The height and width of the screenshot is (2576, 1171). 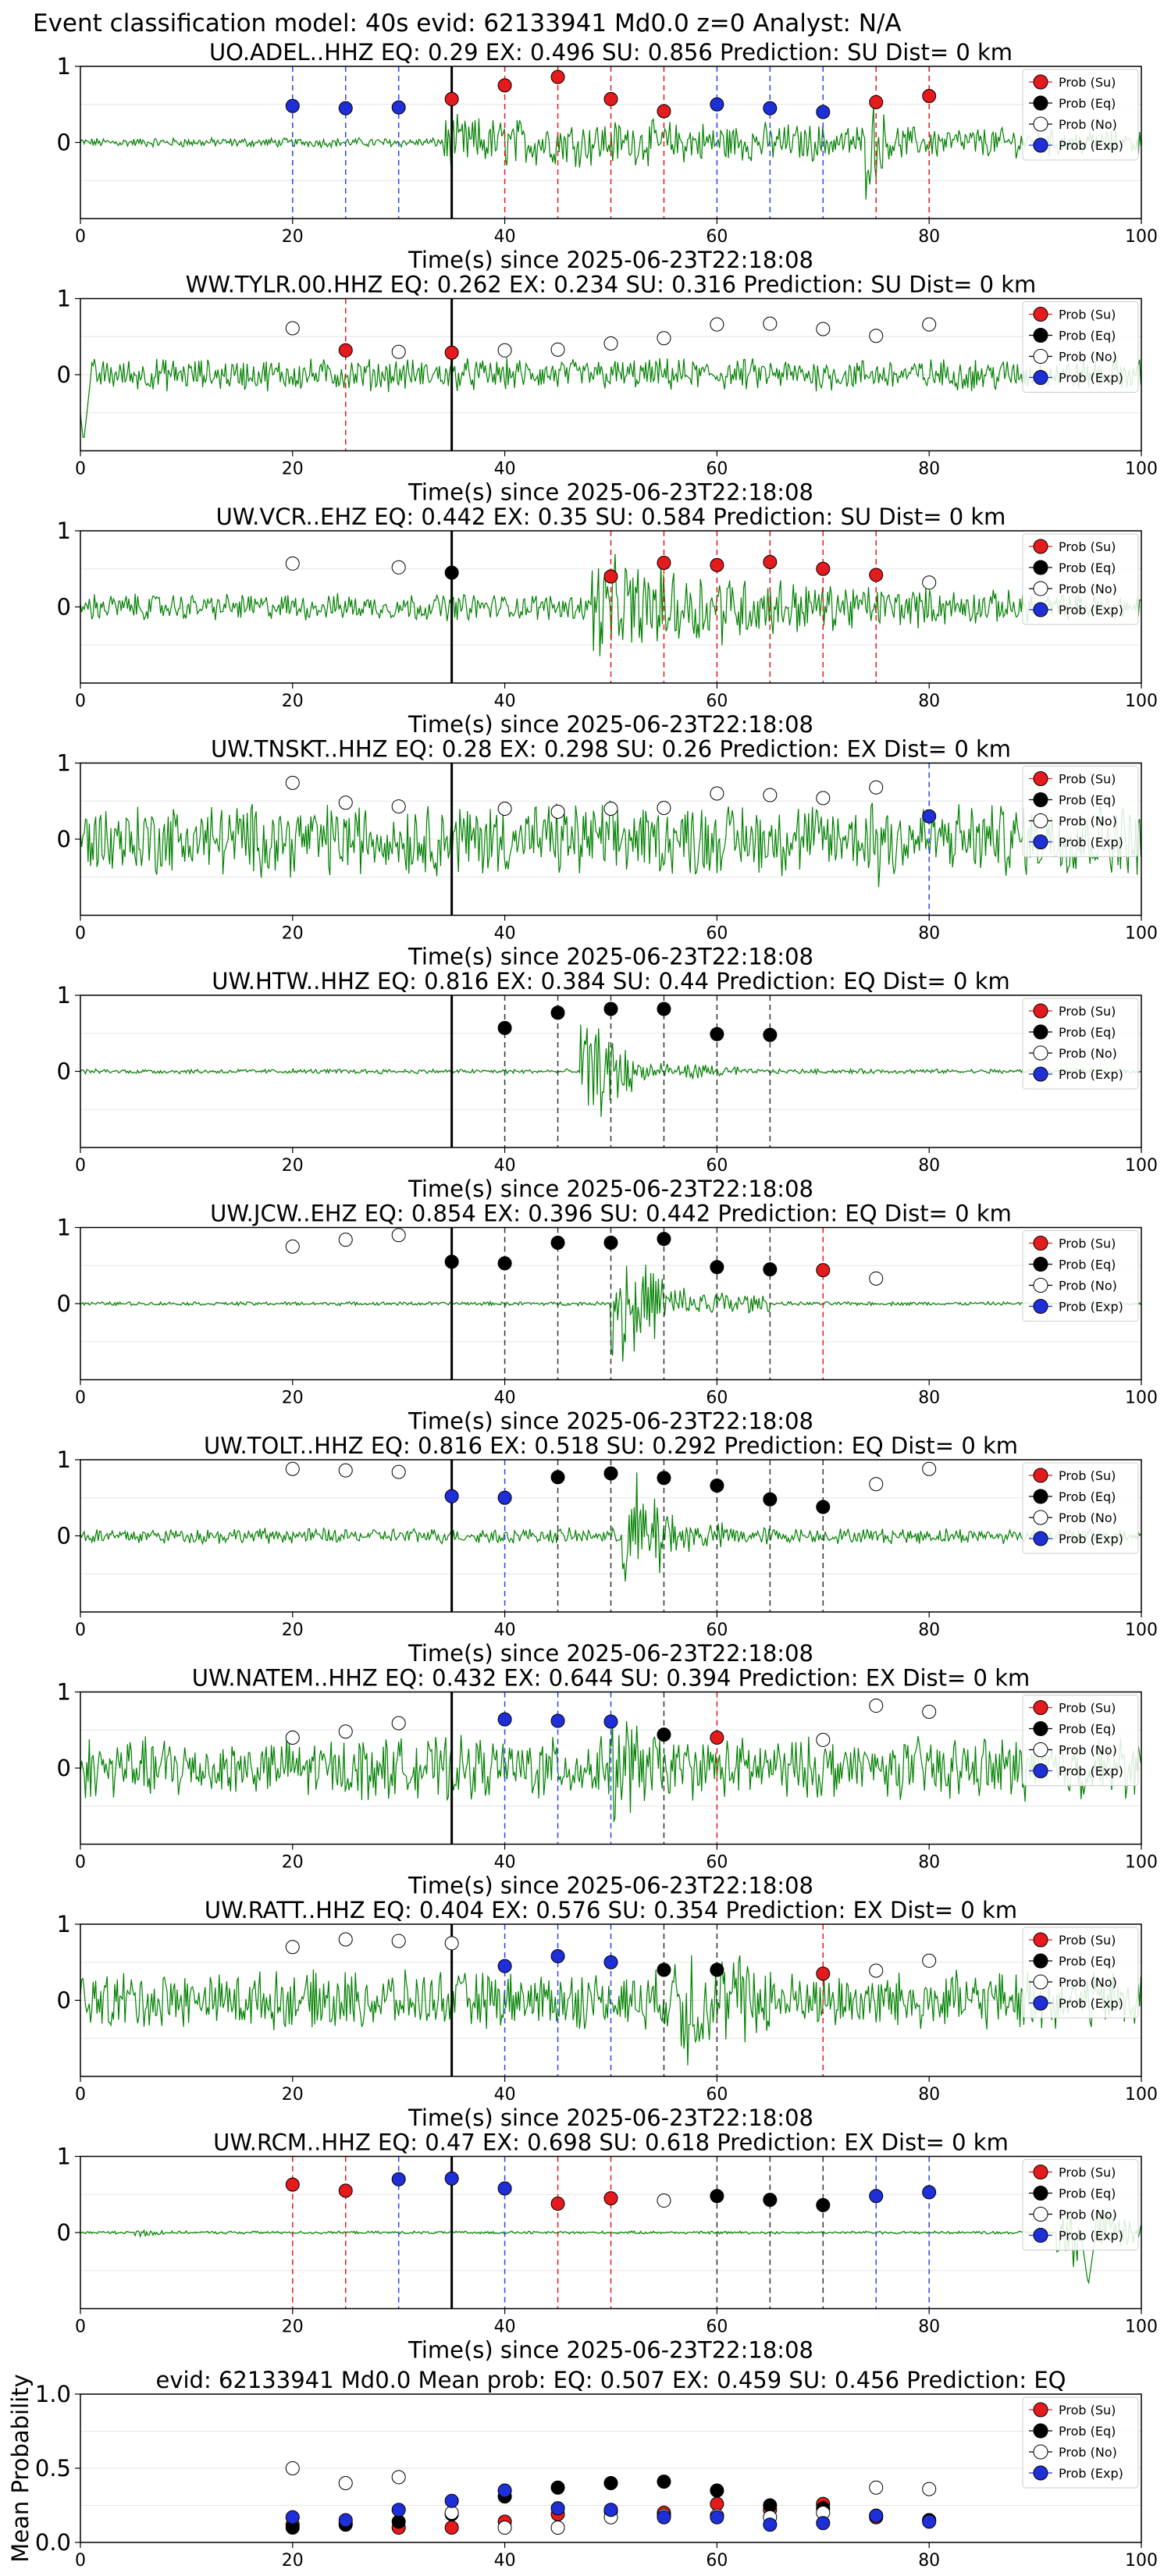 I want to click on y-tick-label: 0.5, so click(x=53, y=2468).